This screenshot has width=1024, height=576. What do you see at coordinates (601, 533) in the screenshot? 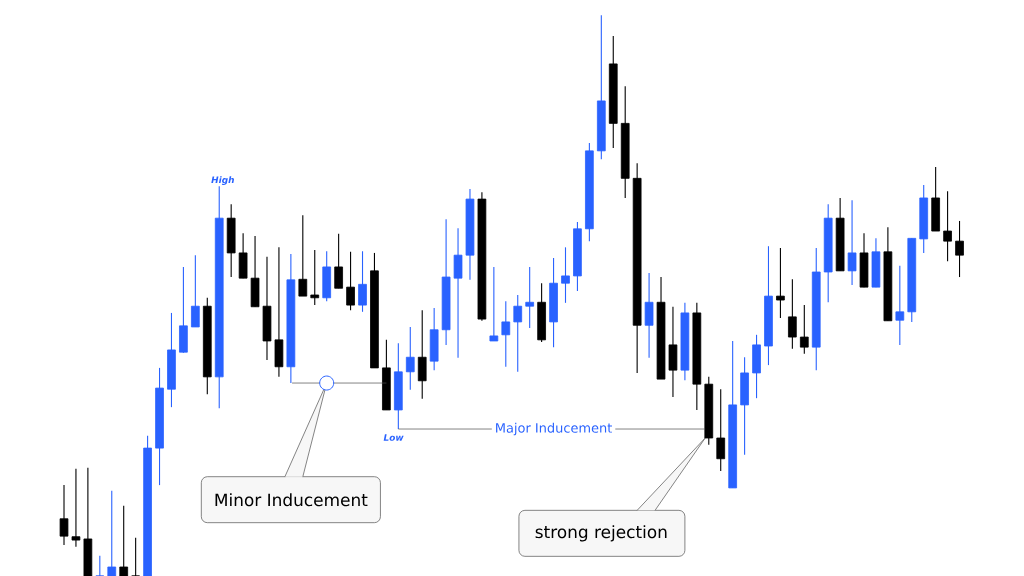
I see `annotation: strong rejection` at bounding box center [601, 533].